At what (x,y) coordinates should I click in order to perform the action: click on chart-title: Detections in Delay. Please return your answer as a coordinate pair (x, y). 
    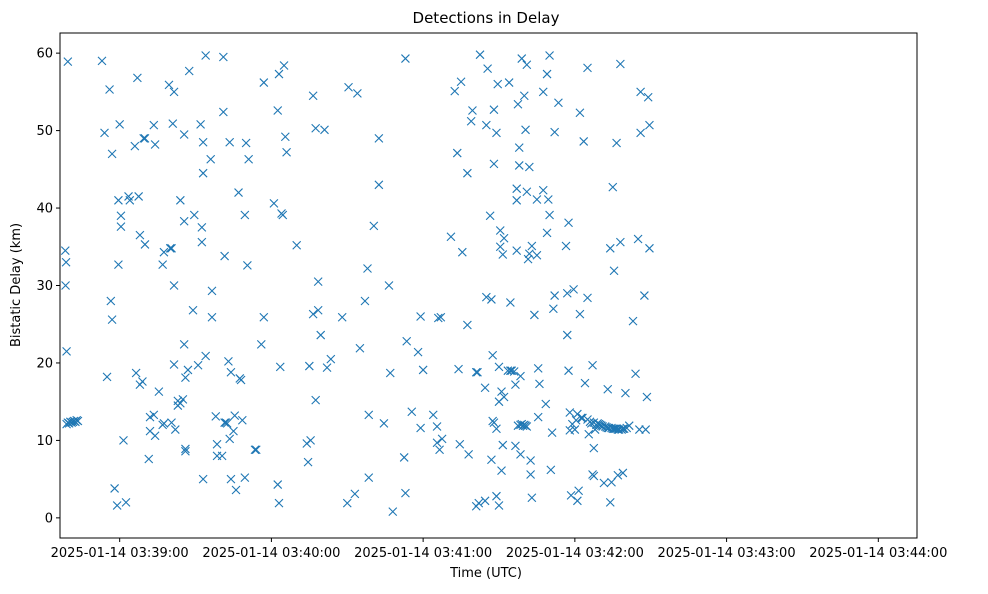
    Looking at the image, I should click on (486, 18).